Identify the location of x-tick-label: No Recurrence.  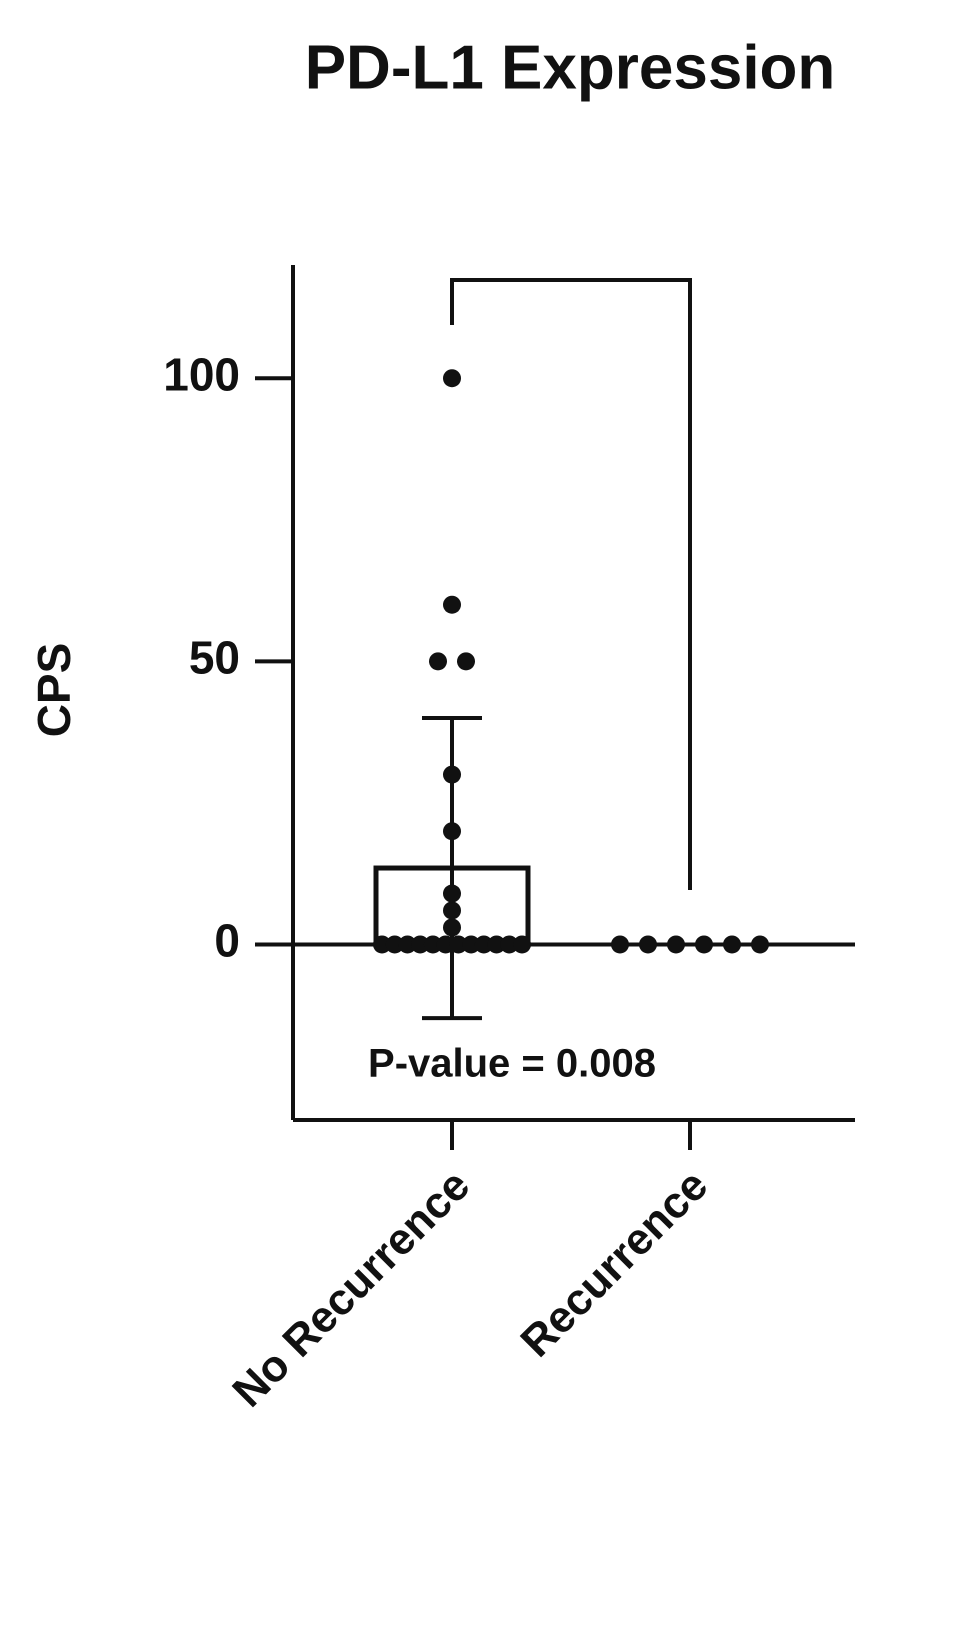
(351, 1289).